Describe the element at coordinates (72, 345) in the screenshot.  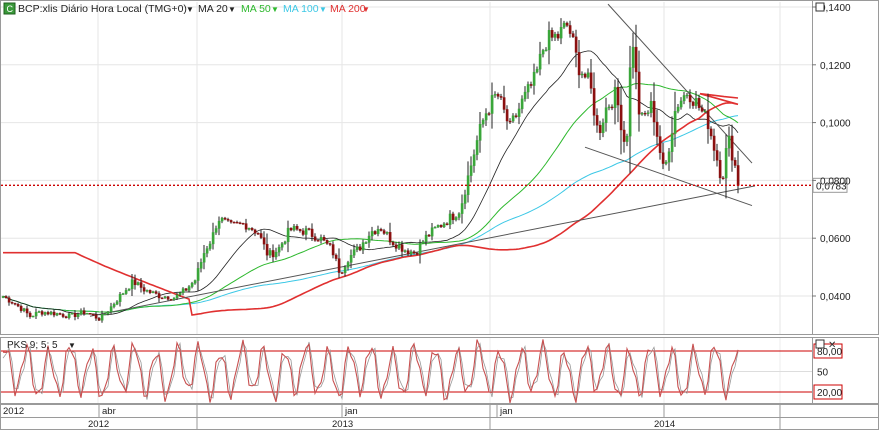
I see `oscillator-dropdown-icon: ▼` at that location.